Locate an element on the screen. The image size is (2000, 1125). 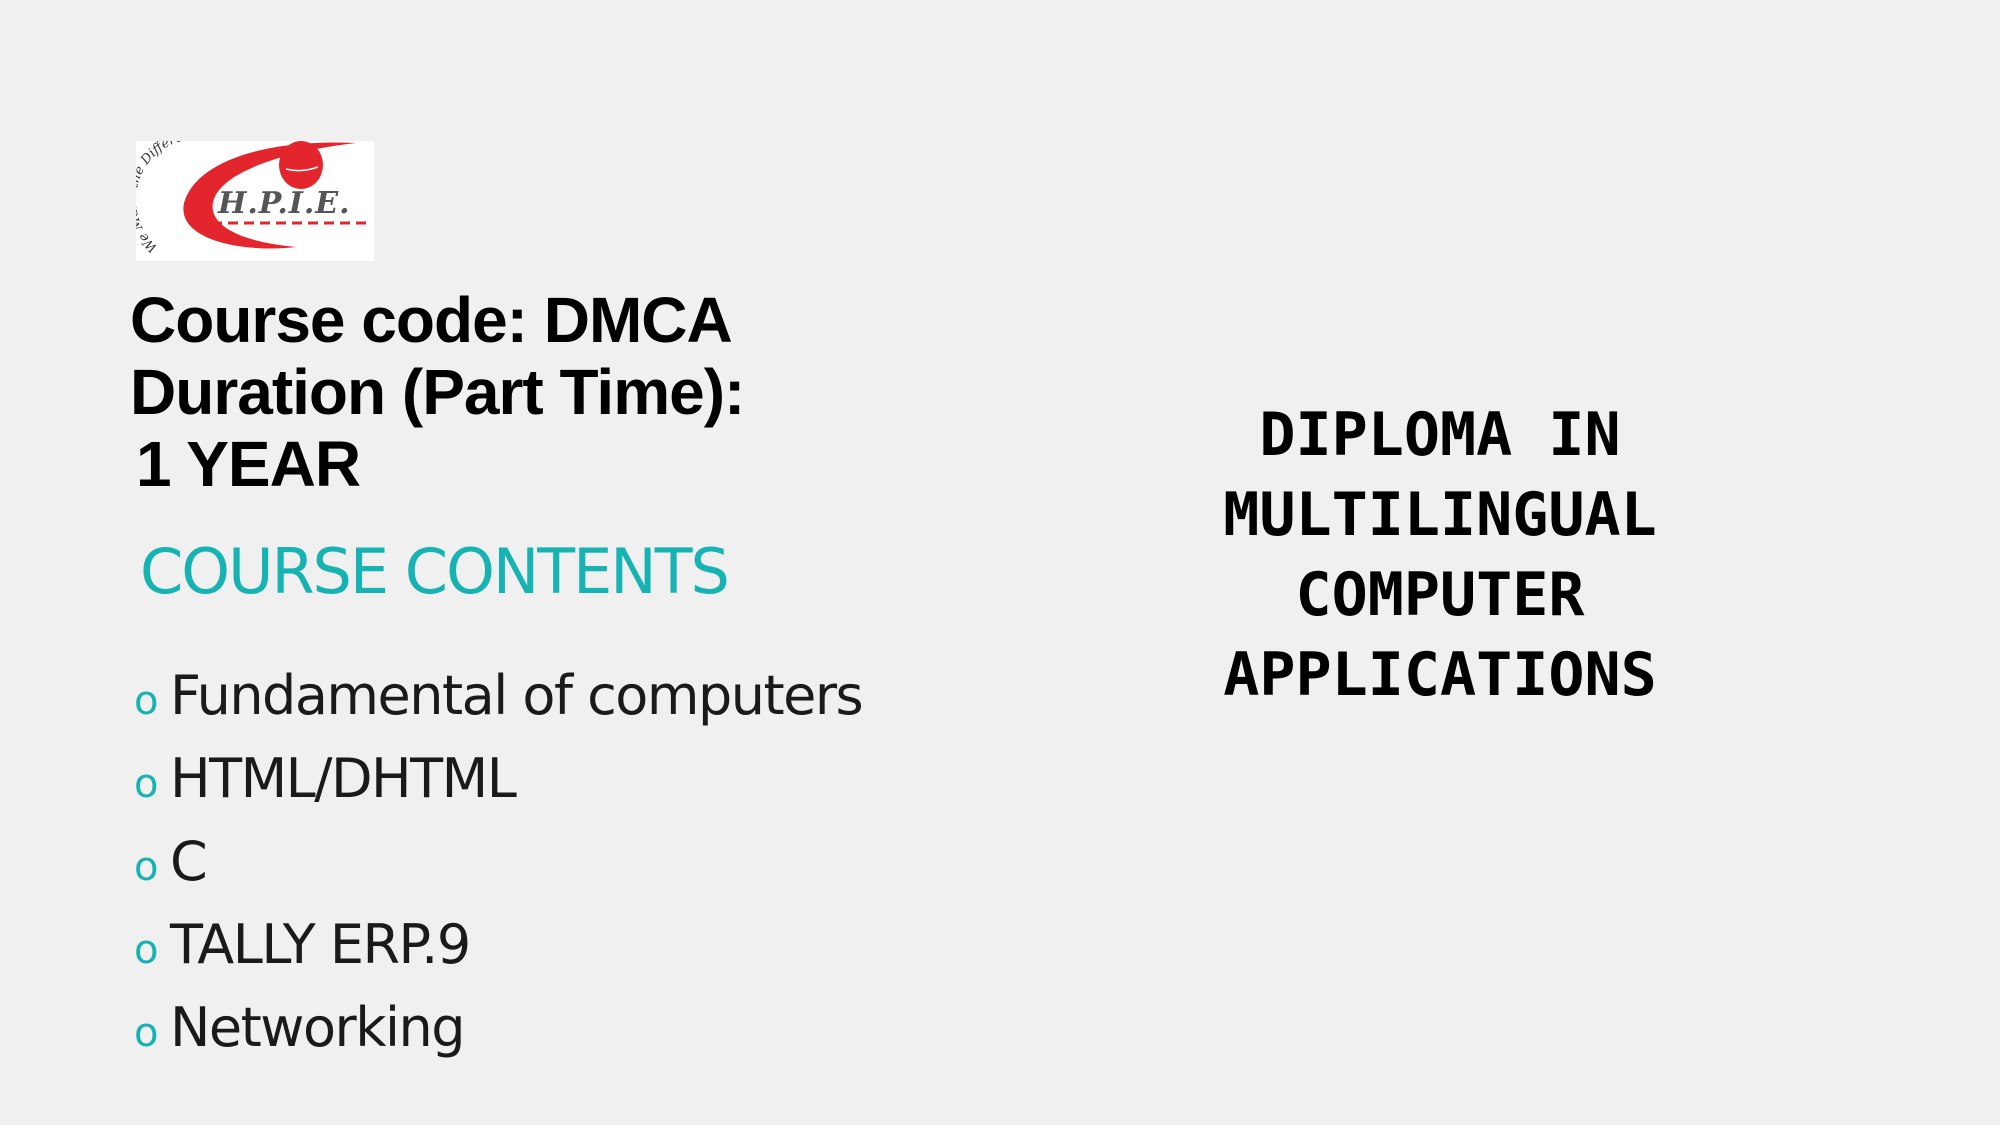
diploma-title-line: APPLICATIONS is located at coordinates (1440, 675).